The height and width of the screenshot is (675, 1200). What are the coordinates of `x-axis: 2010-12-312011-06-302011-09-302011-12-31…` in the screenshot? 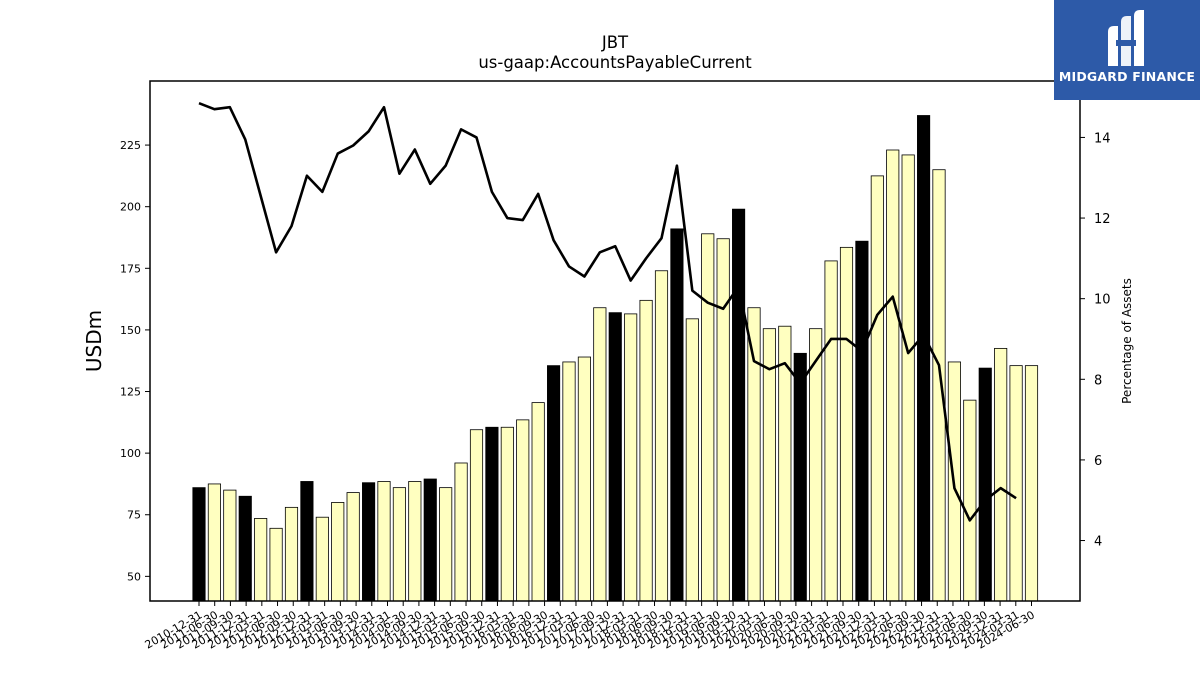 It's located at (590, 626).